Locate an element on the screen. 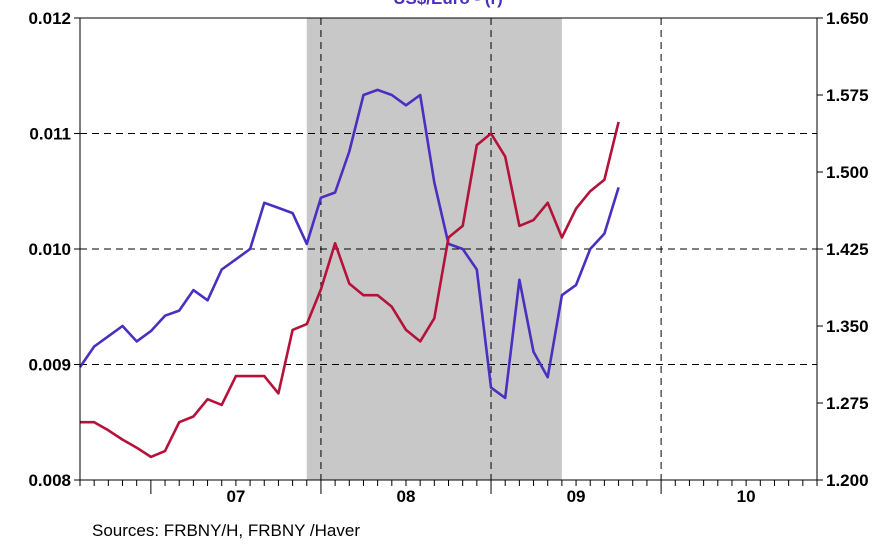  right-axis-tick-label: 1.350 is located at coordinates (847, 326).